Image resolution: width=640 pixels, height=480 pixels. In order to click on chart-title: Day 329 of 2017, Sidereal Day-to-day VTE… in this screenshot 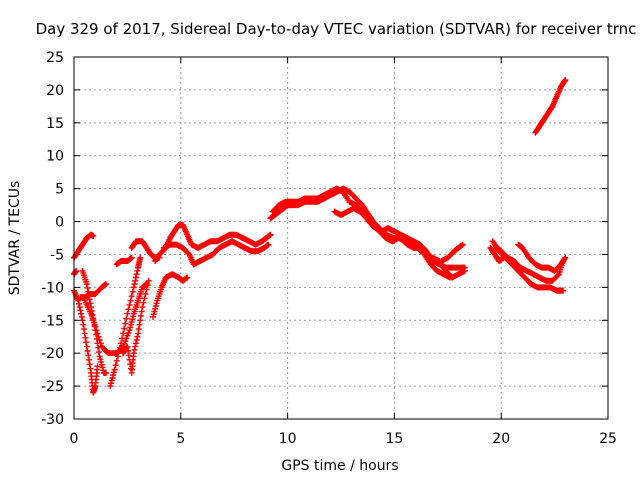, I will do `click(336, 29)`.